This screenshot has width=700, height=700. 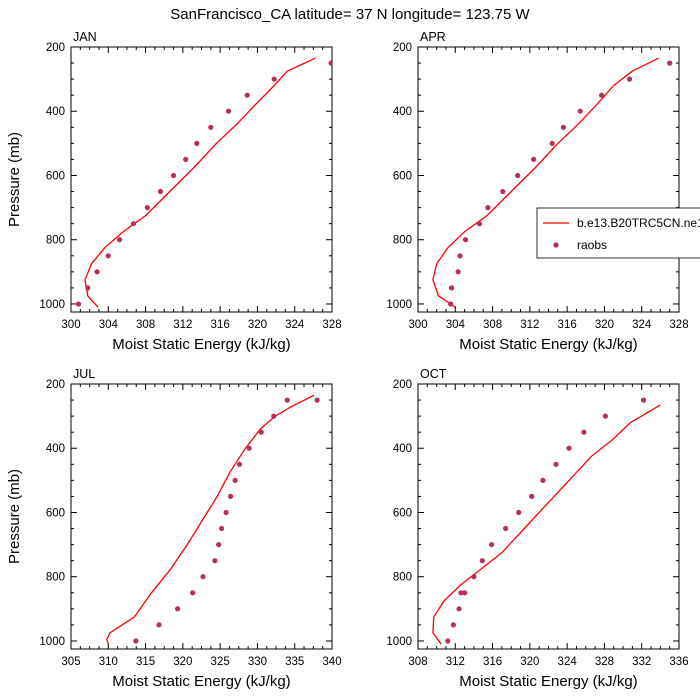 I want to click on x-tick-label: 336, so click(x=678, y=662).